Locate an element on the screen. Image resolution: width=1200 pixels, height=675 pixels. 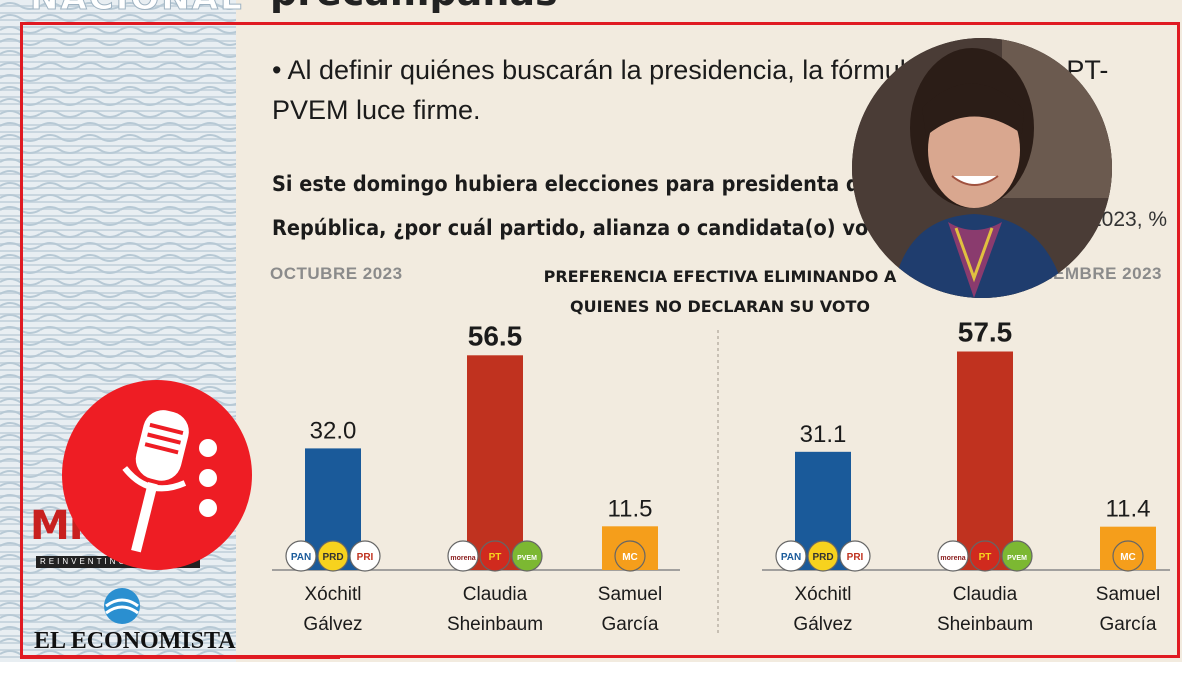
data-label: 11.4 is located at coordinates (1128, 509).